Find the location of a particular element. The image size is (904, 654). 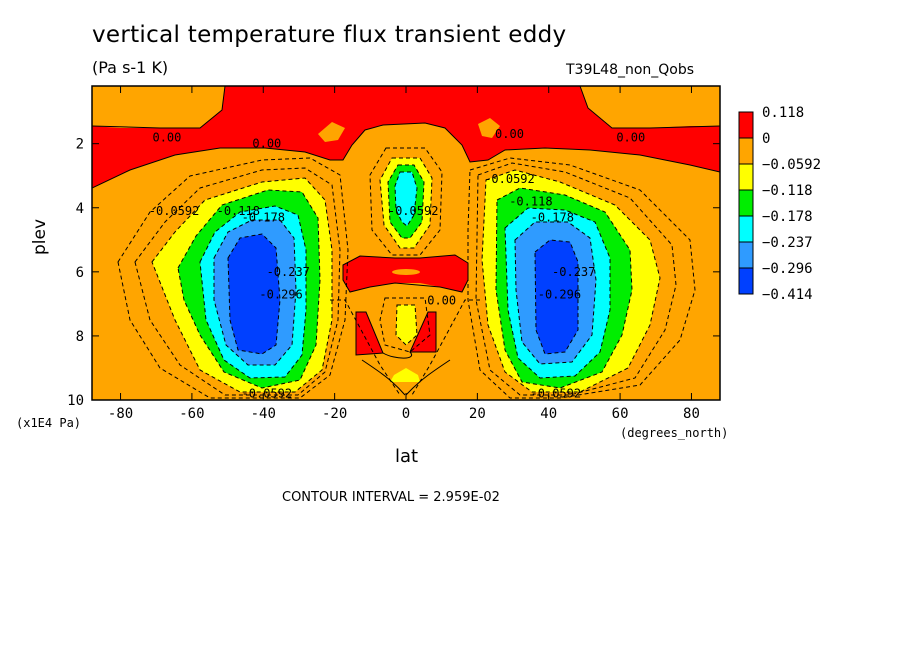

x-tick-label: 60 is located at coordinates (620, 414).